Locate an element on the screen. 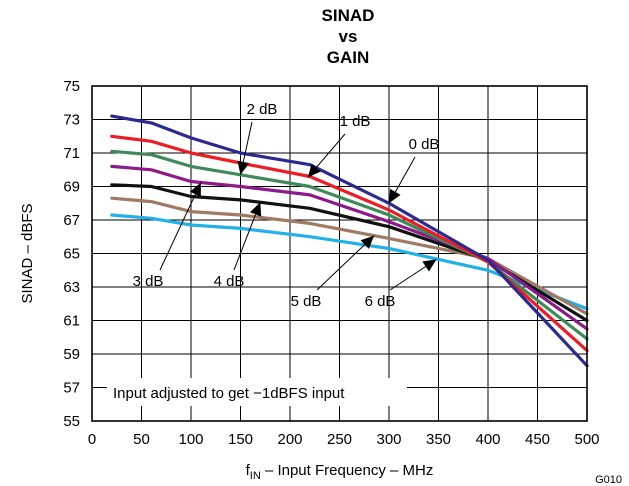  y-tick-labels: 55 57 59 61 63 65 67 69 71 73 75 is located at coordinates (71, 254).